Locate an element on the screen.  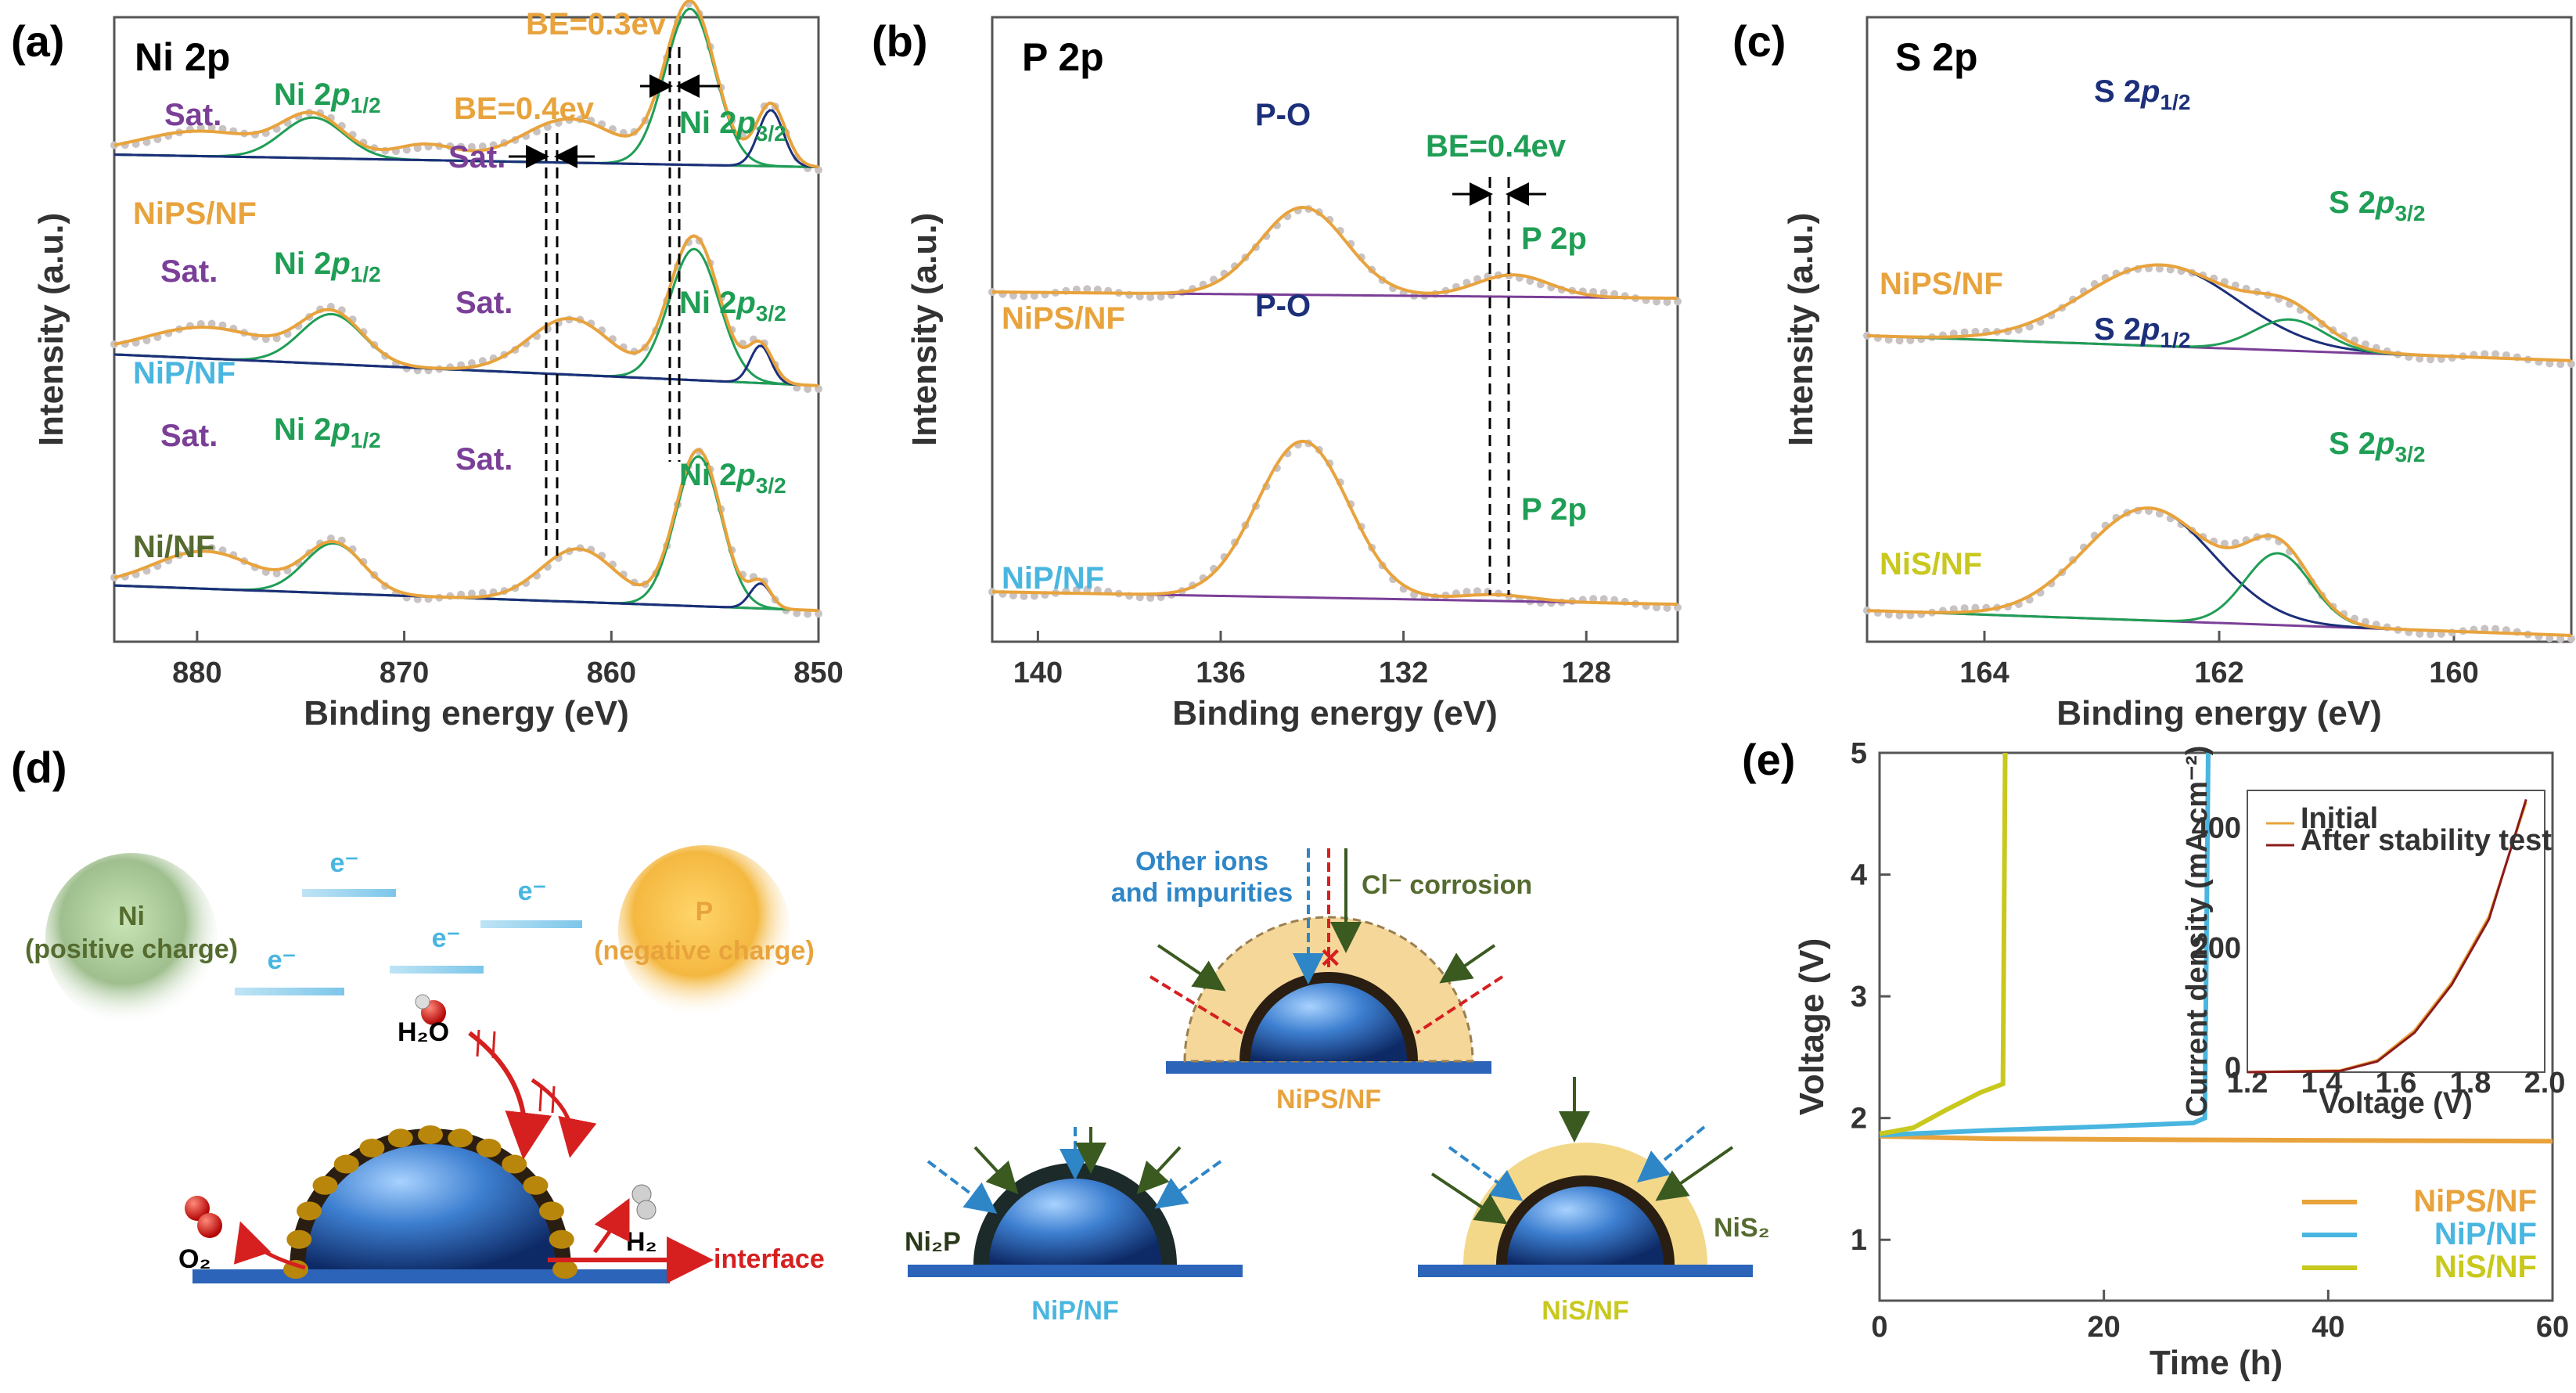
series-NiS/NF is located at coordinates (1943, 944).